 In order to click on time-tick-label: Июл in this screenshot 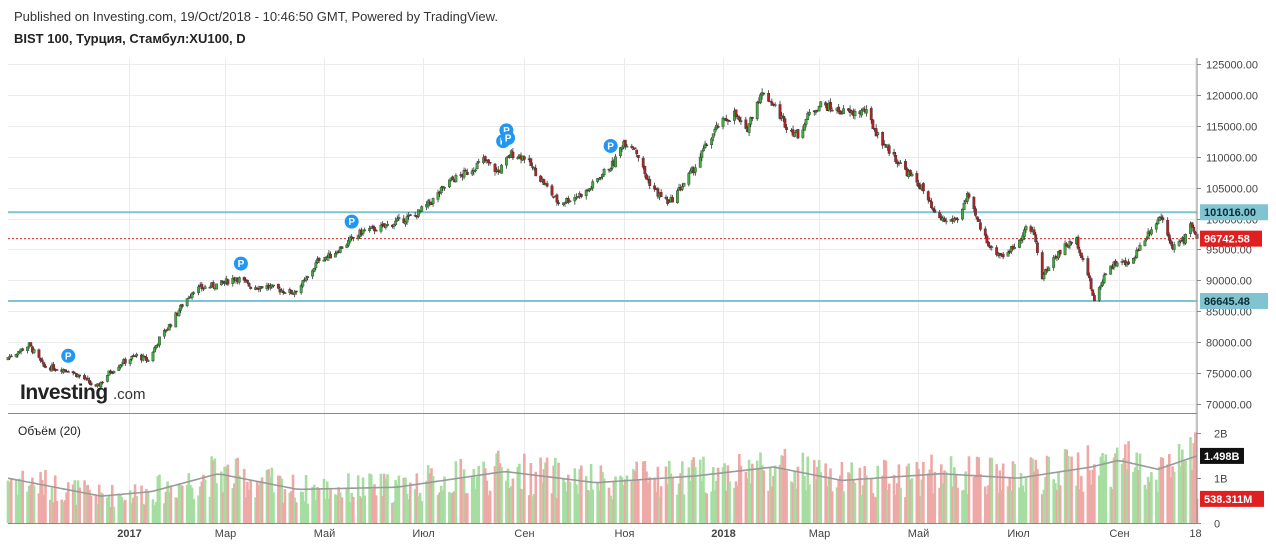, I will do `click(423, 534)`.